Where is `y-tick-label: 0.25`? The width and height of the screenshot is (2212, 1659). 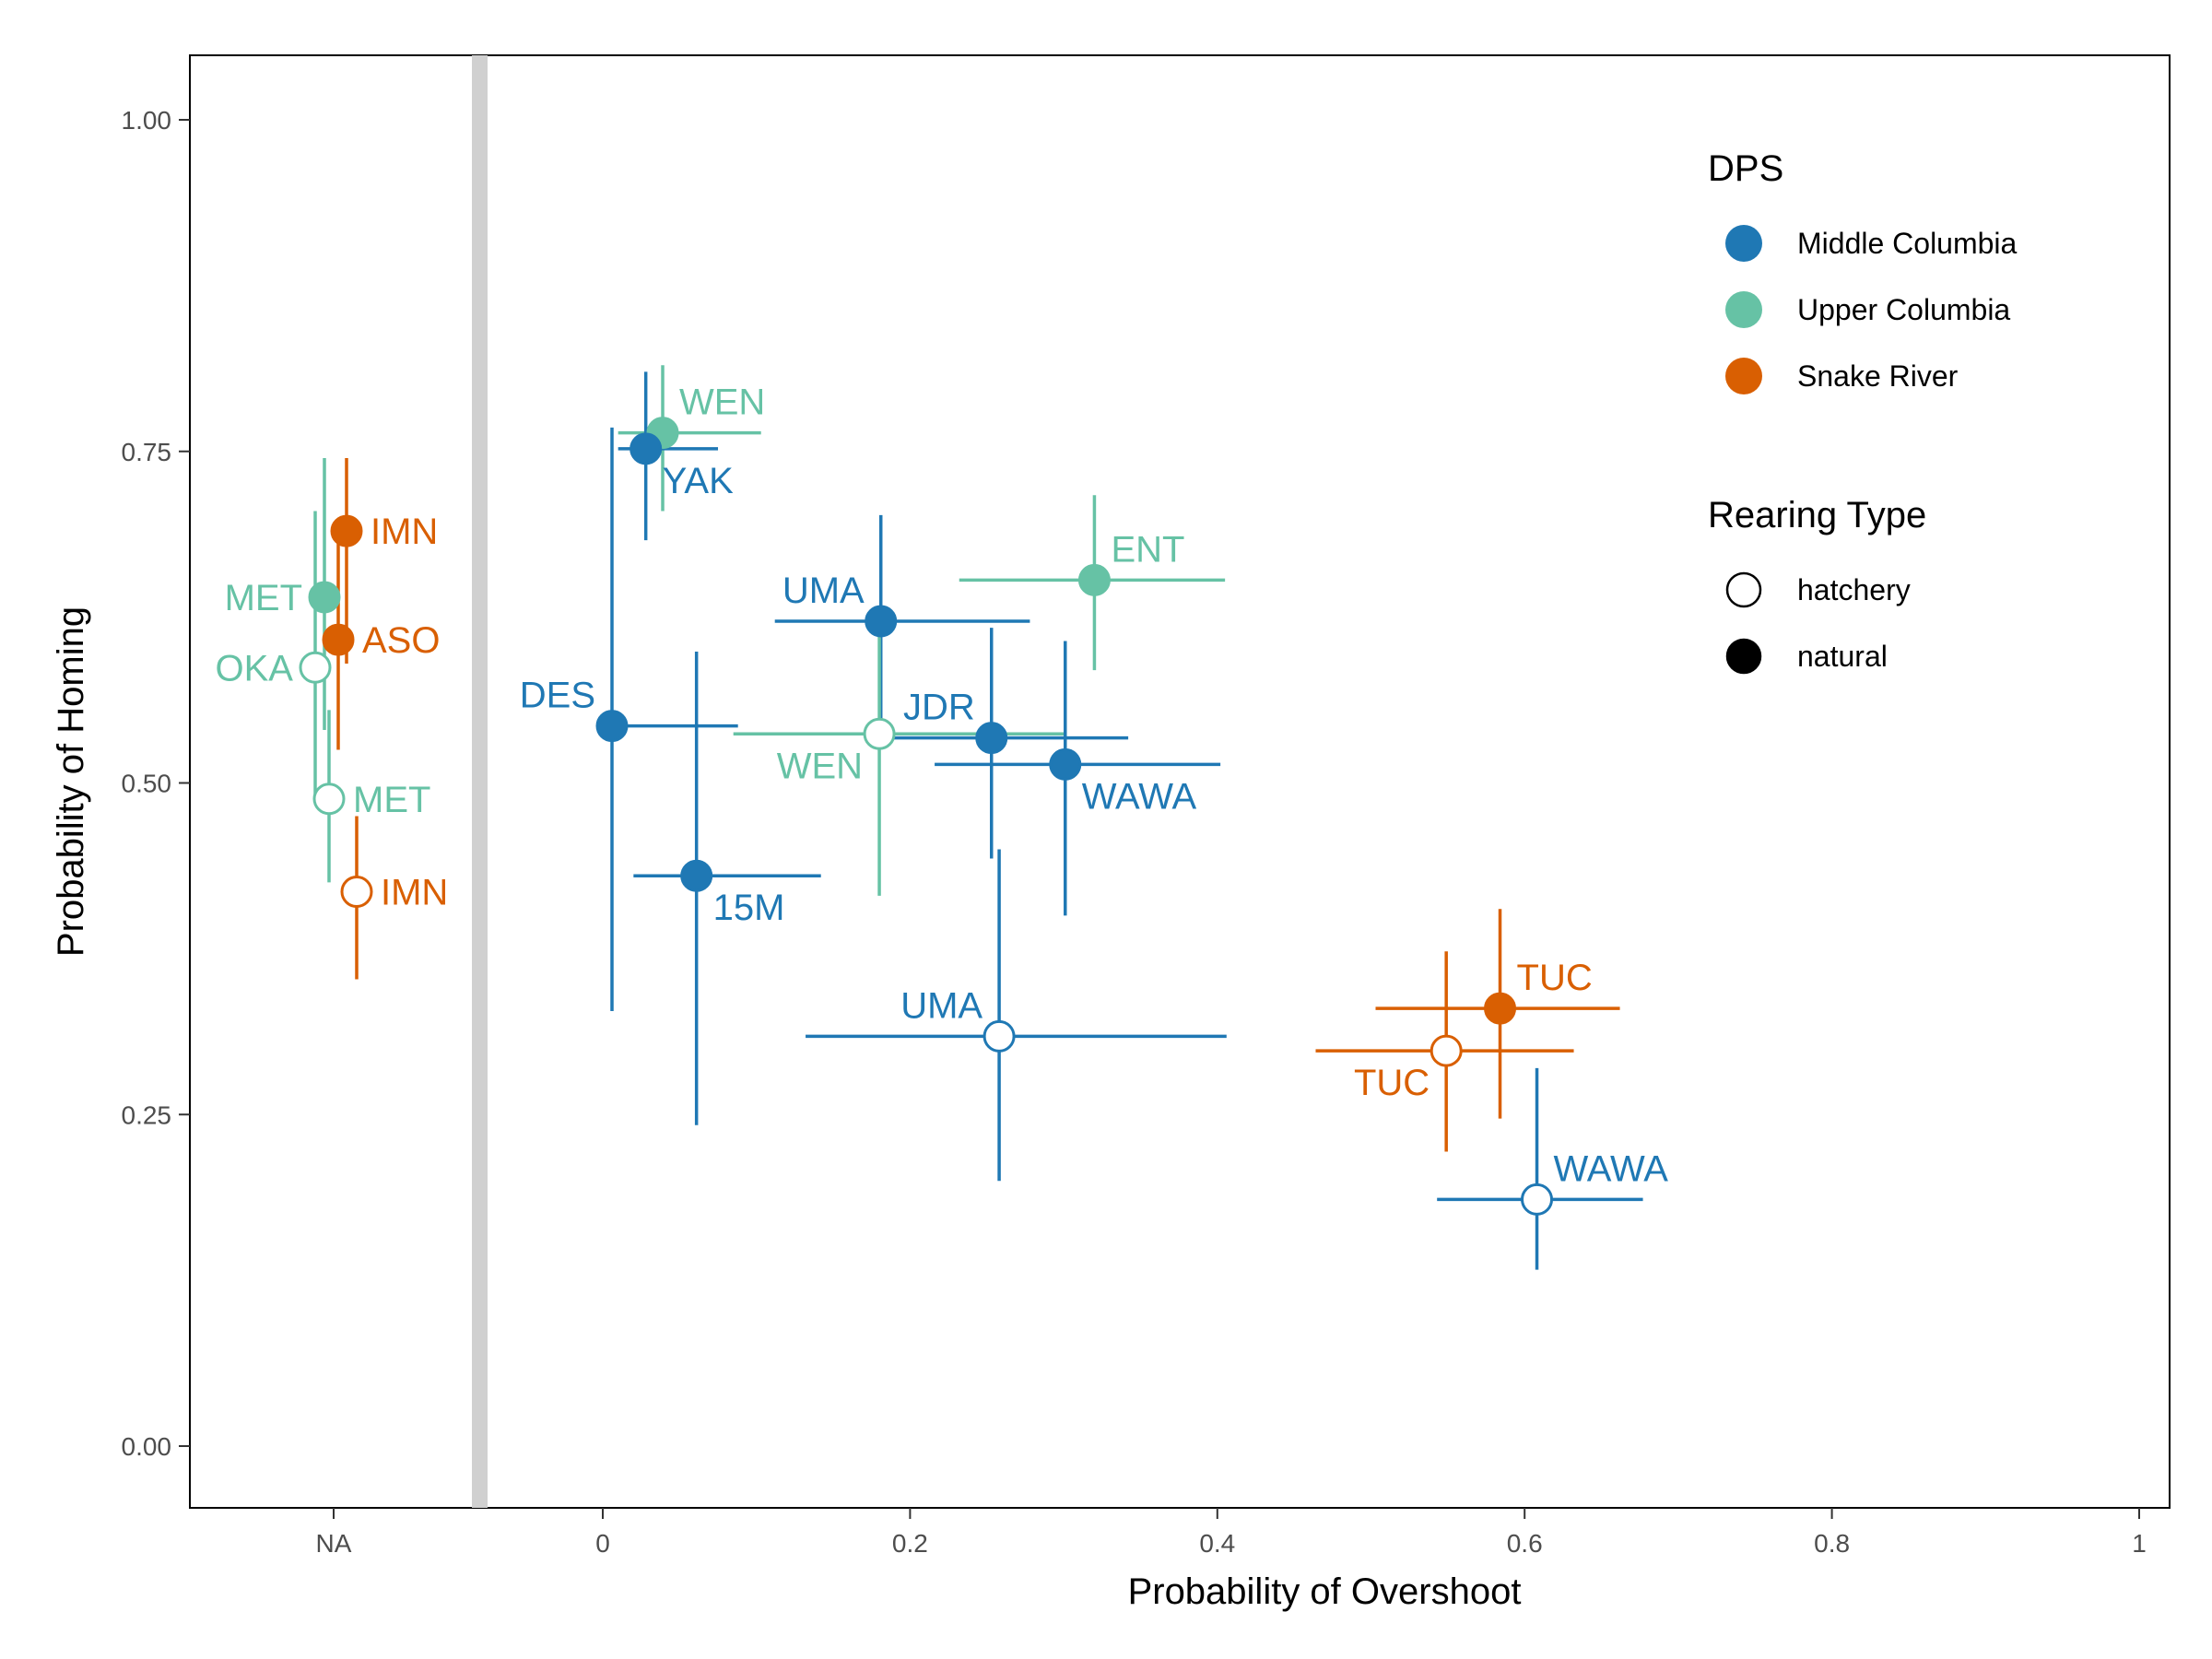
y-tick-label: 0.25 is located at coordinates (147, 1114).